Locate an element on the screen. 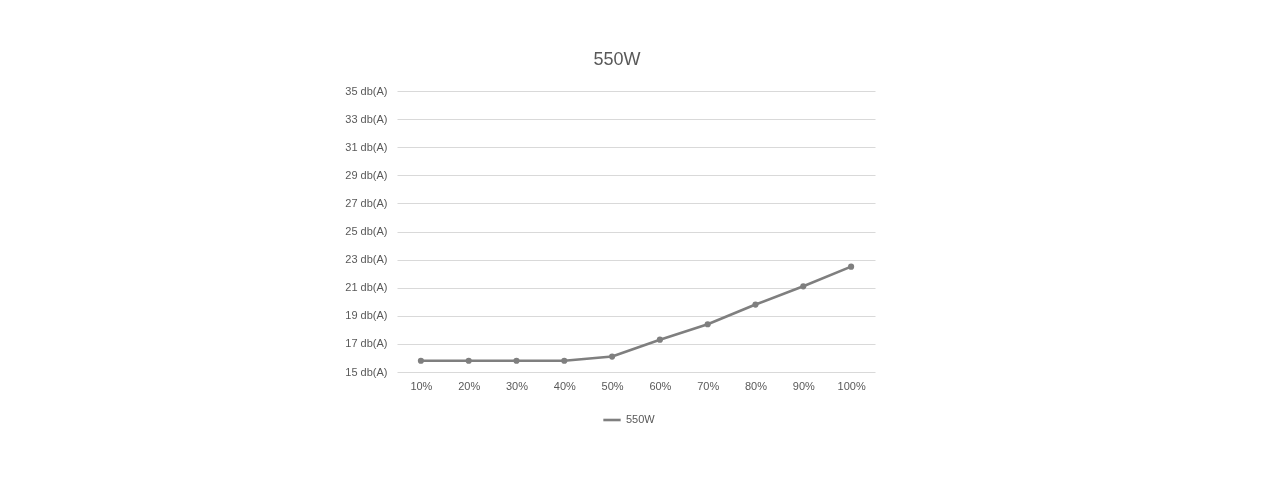  chart-title: 550W is located at coordinates (617, 59).